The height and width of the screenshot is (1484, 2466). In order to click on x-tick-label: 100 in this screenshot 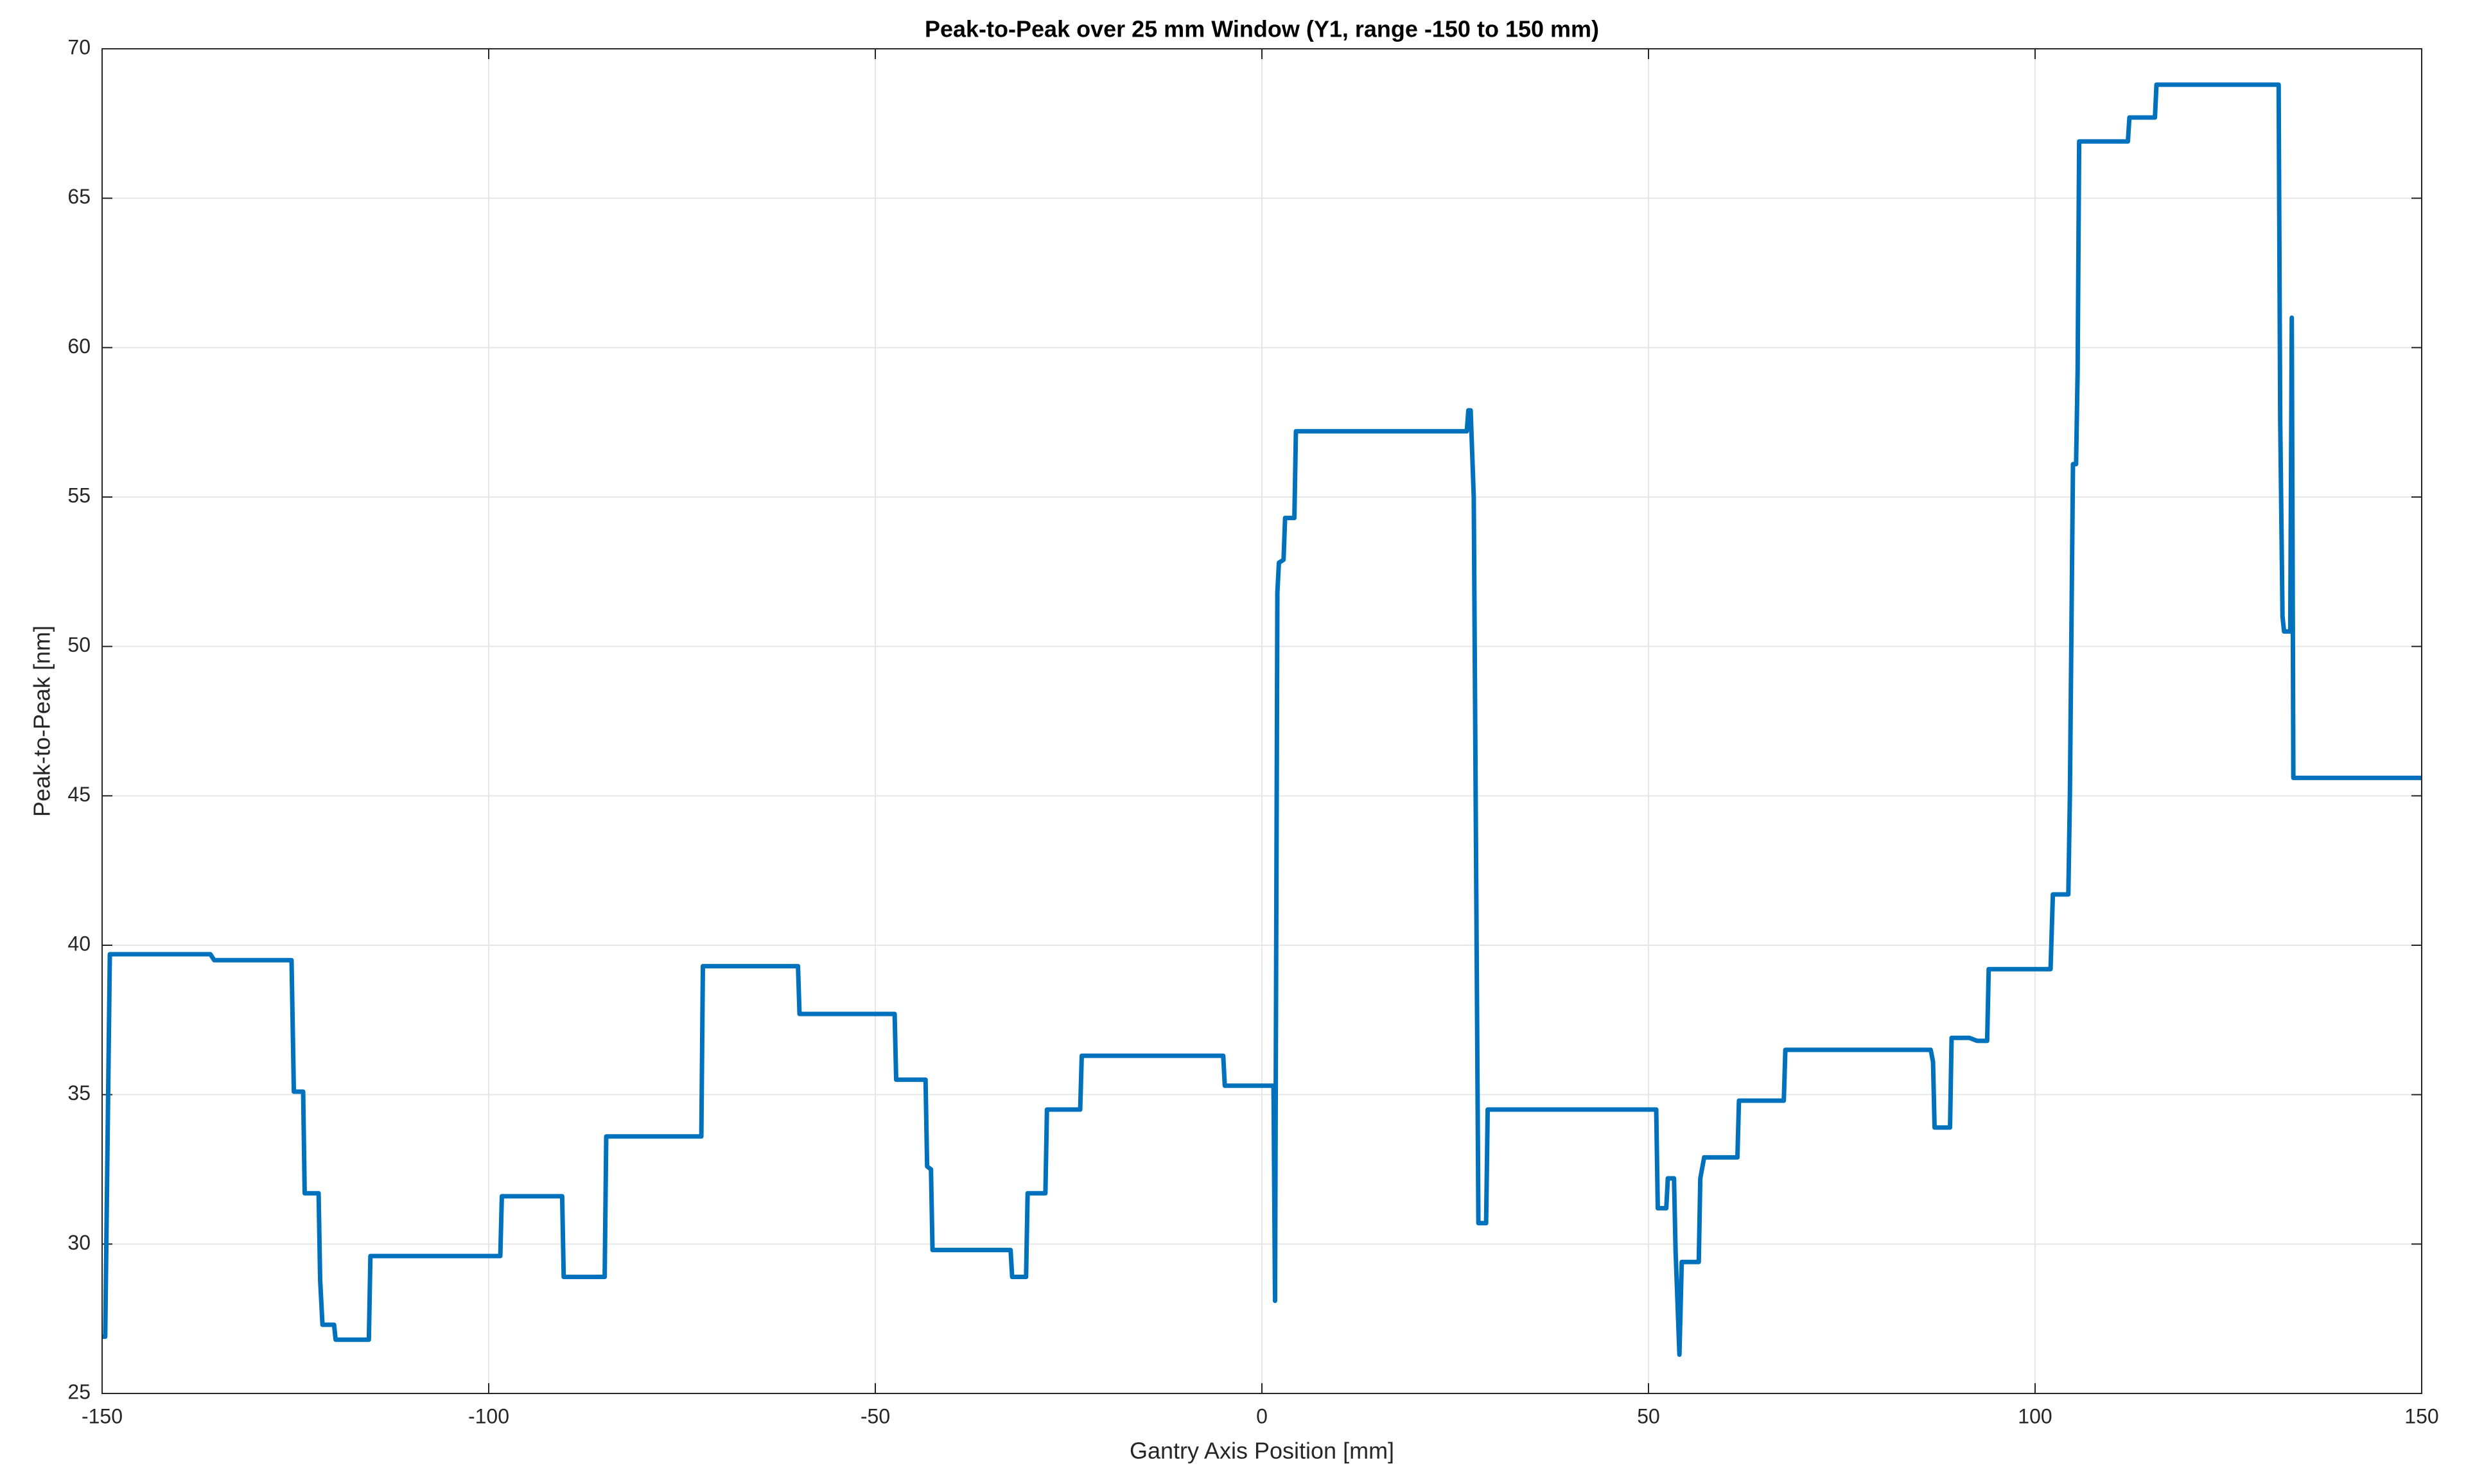, I will do `click(2035, 1415)`.